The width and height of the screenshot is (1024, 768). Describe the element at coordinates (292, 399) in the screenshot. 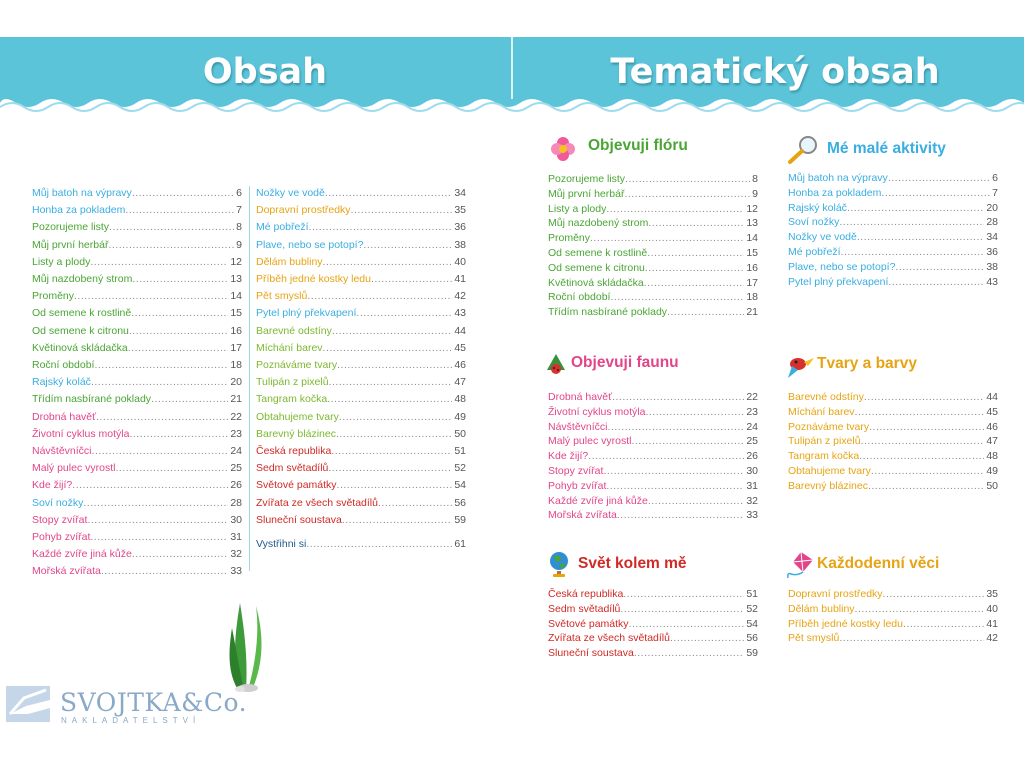

I see `toc-entry-title: Tangram kočka` at that location.